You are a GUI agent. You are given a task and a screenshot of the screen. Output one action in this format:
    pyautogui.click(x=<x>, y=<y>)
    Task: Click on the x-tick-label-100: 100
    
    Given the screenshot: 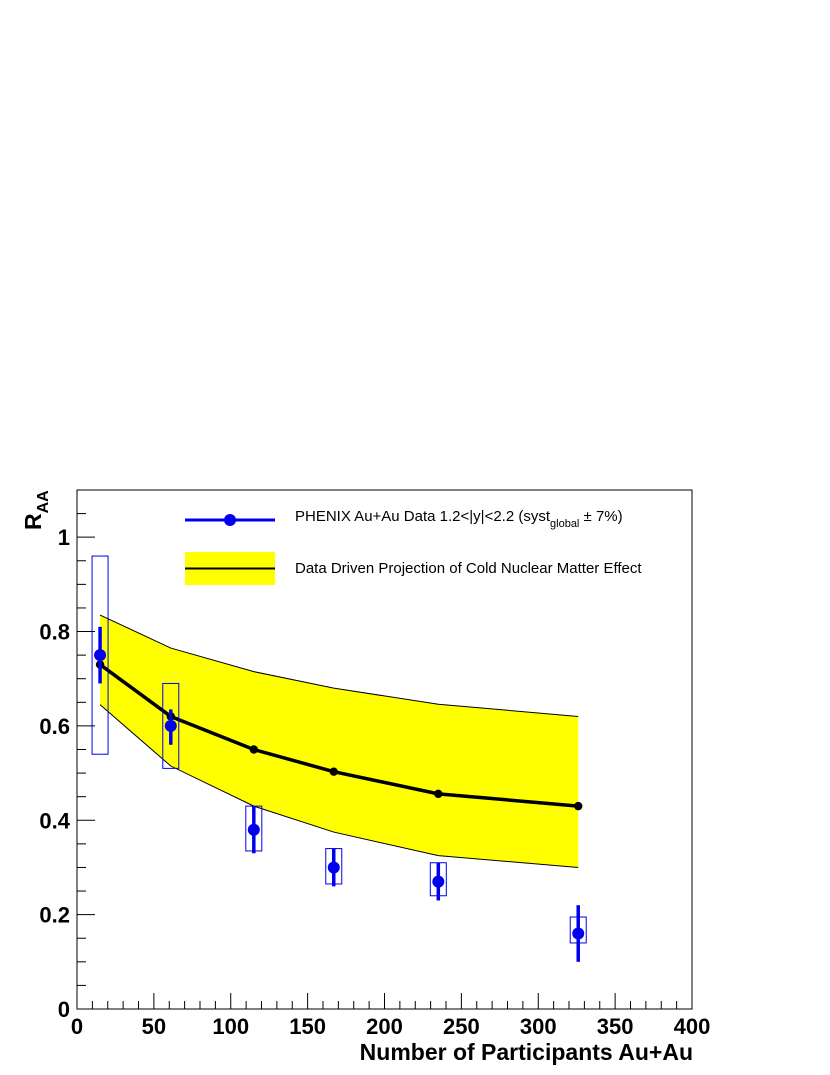 What is the action you would take?
    pyautogui.click(x=230, y=1026)
    